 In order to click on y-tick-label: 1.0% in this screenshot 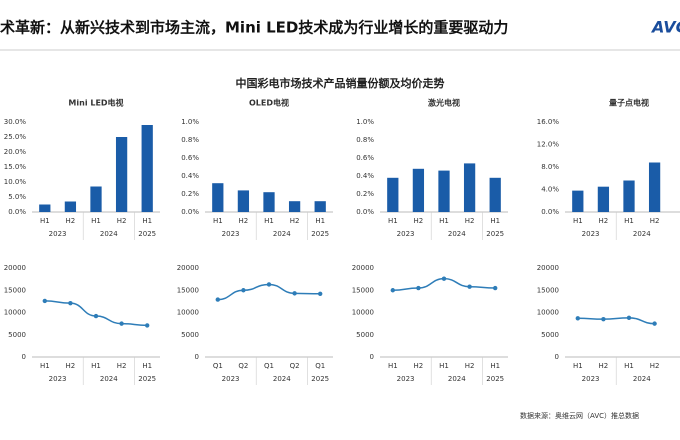, I will do `click(365, 122)`.